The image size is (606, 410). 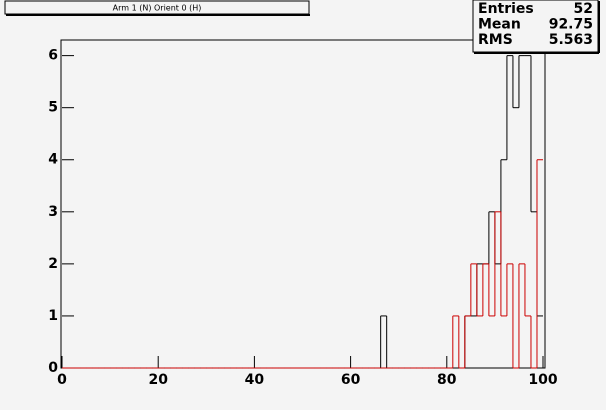 What do you see at coordinates (53, 264) in the screenshot?
I see `y-tick-label: 2` at bounding box center [53, 264].